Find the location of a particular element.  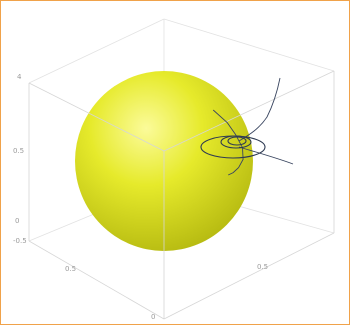

z-tick-label: 0.5 is located at coordinates (18, 151).